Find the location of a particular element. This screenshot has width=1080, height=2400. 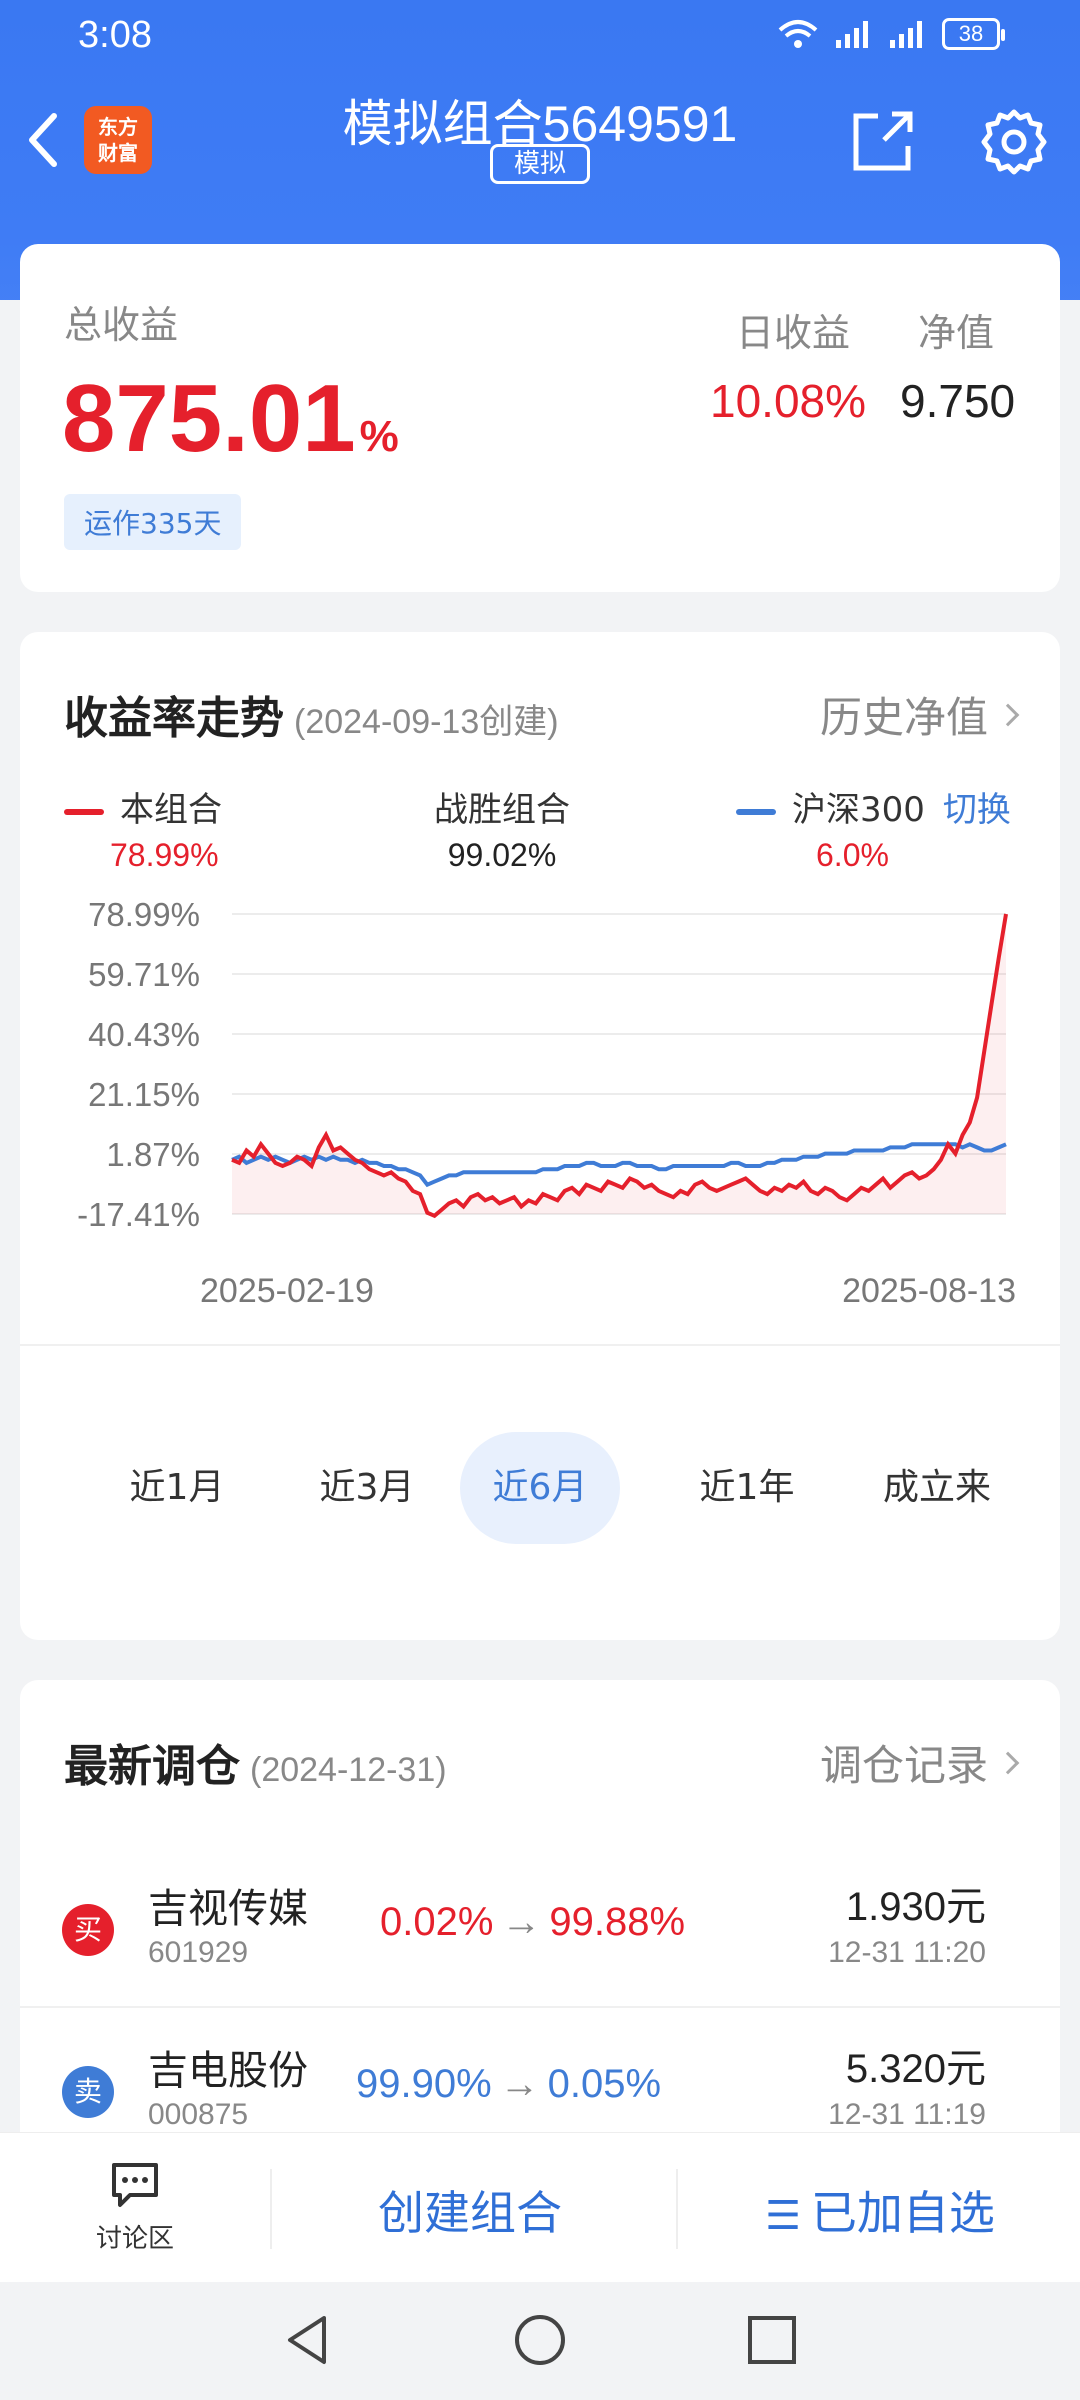

sell-badge: 卖 is located at coordinates (88, 2092).